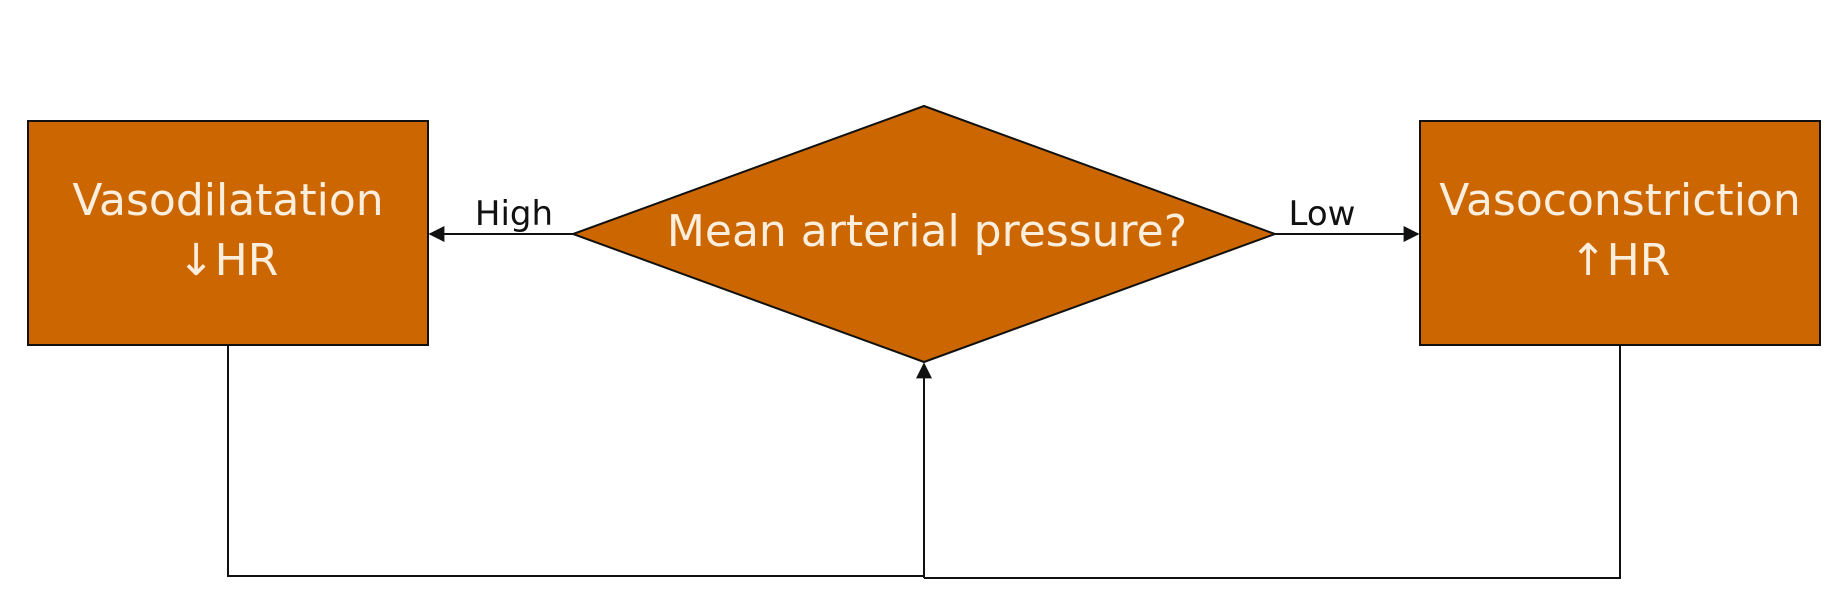  I want to click on vasodilatation-node: Vasodilatation ↓HR, so click(228, 233).